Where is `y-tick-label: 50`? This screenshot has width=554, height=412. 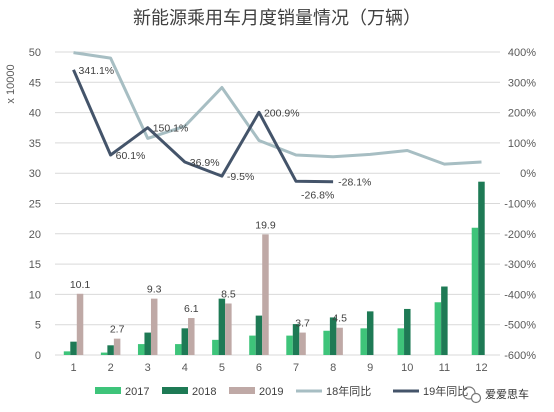 y-tick-label: 50 is located at coordinates (35, 53).